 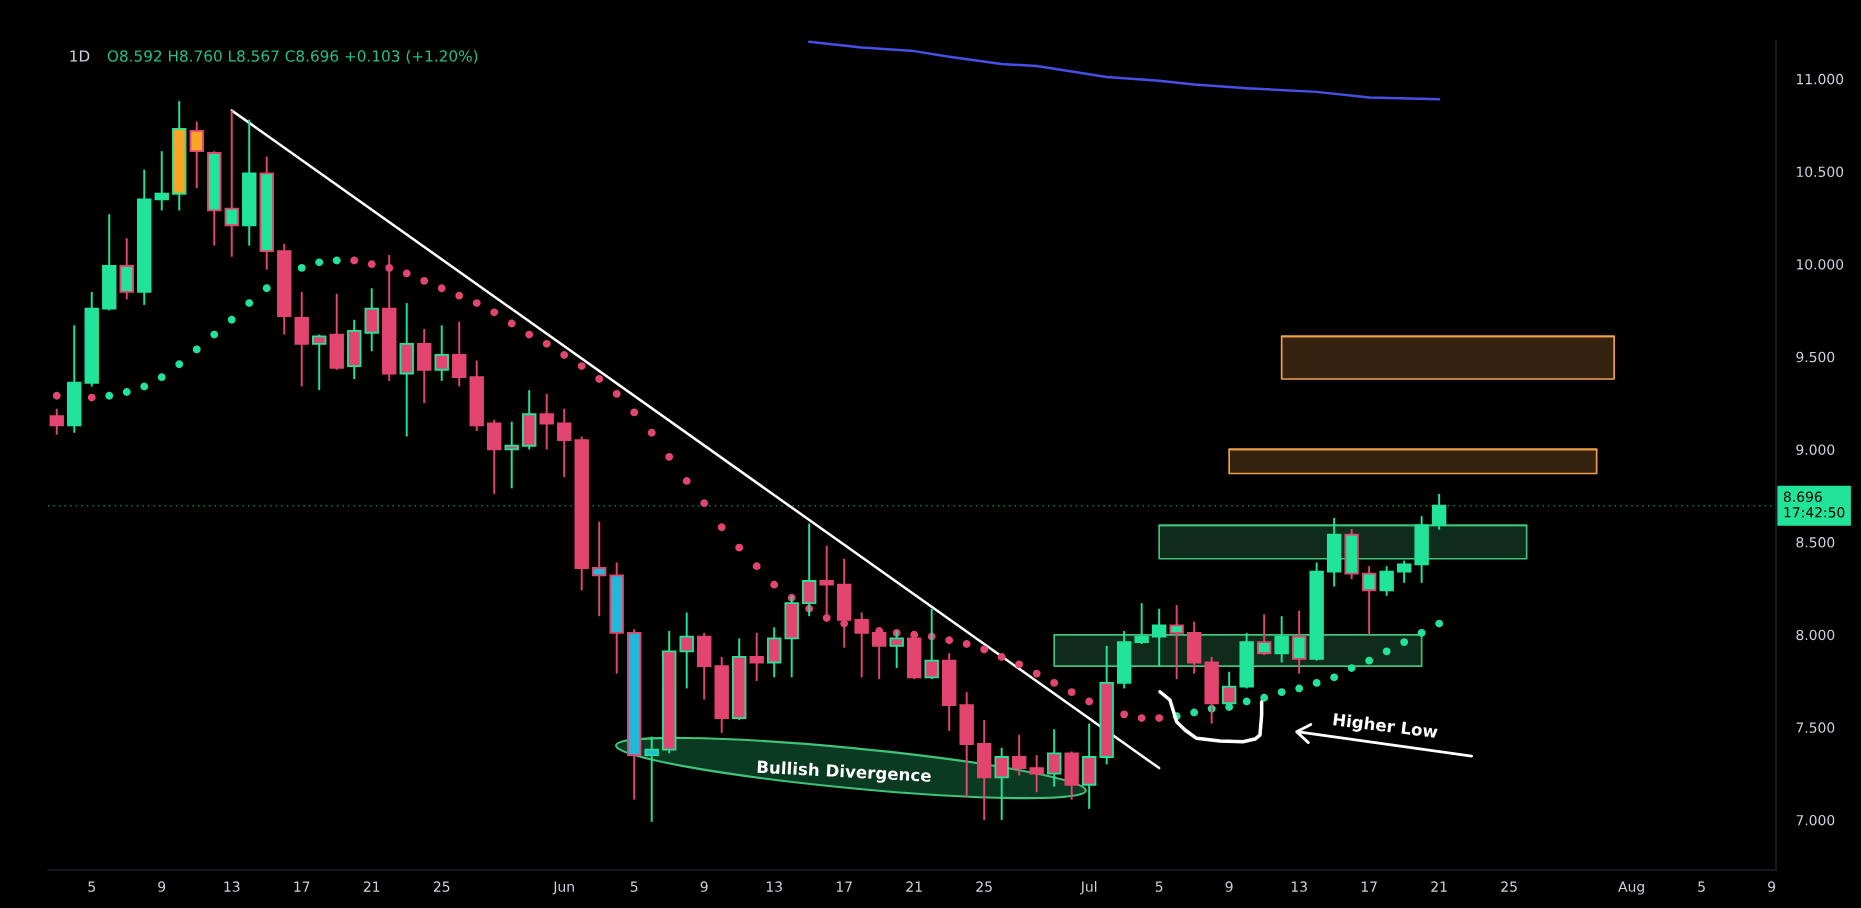 I want to click on x-tick-label: Jul, so click(x=1088, y=888).